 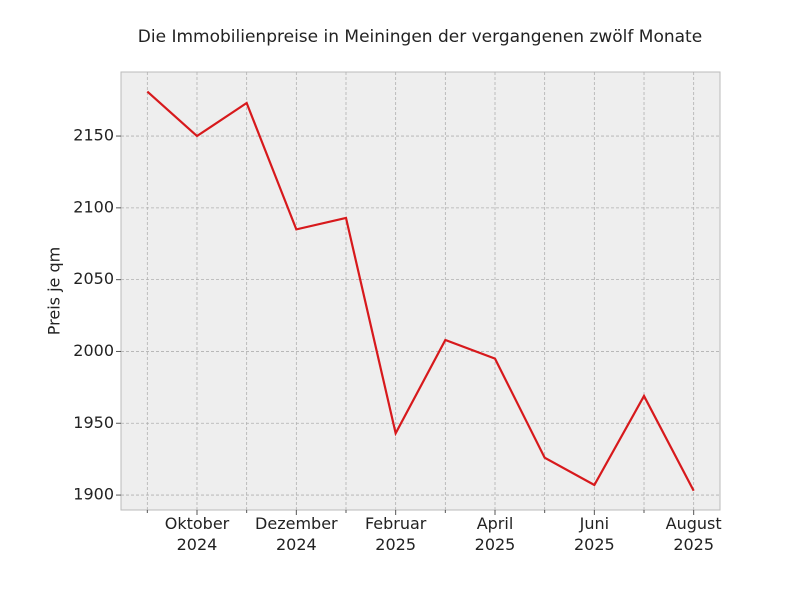 What do you see at coordinates (93, 278) in the screenshot?
I see `y-tick-label: 2050` at bounding box center [93, 278].